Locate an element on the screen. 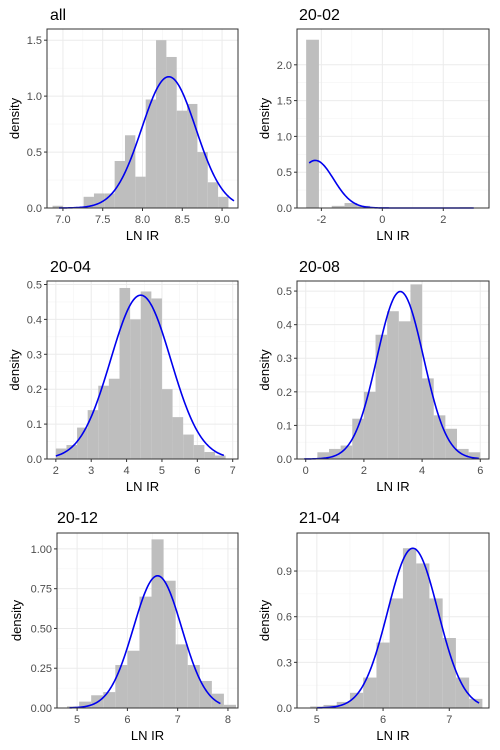 The width and height of the screenshot is (500, 750). panel-title: 21-04 is located at coordinates (319, 518).